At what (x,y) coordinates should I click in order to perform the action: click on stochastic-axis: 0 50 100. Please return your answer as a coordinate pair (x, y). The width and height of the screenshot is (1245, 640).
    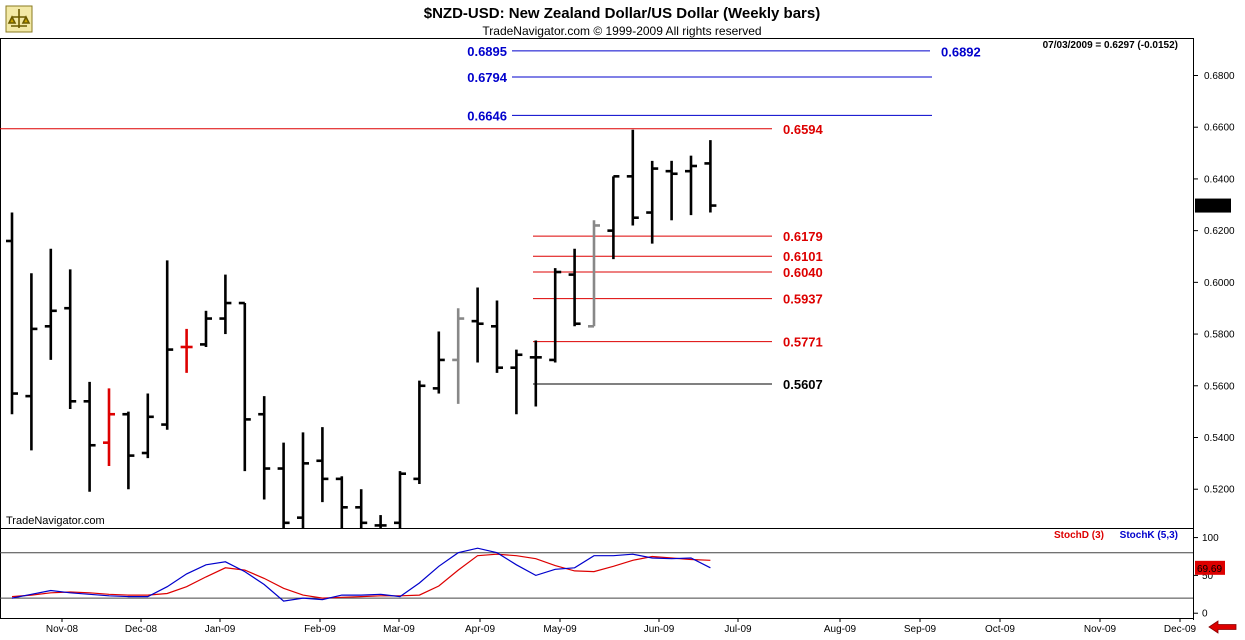
    Looking at the image, I should click on (1206, 576).